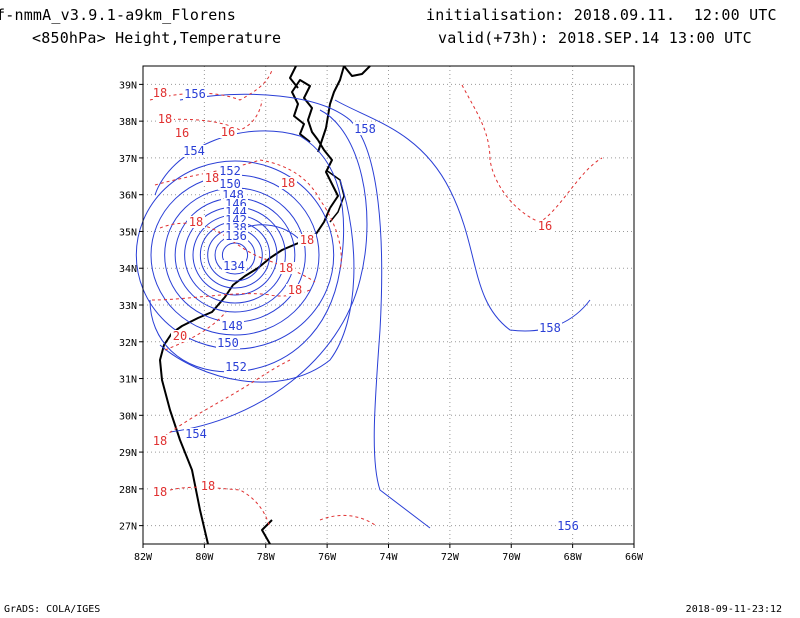 This screenshot has width=800, height=618. I want to click on valid-time: valid(+73h): 2018.SEP.14 13:00 UTC, so click(595, 38).